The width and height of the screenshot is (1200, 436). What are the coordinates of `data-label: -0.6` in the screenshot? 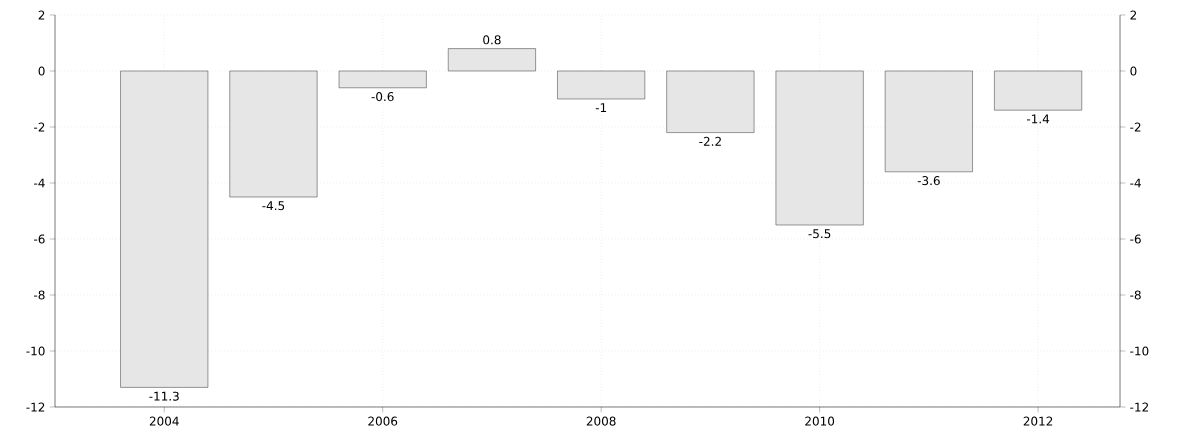 It's located at (382, 97).